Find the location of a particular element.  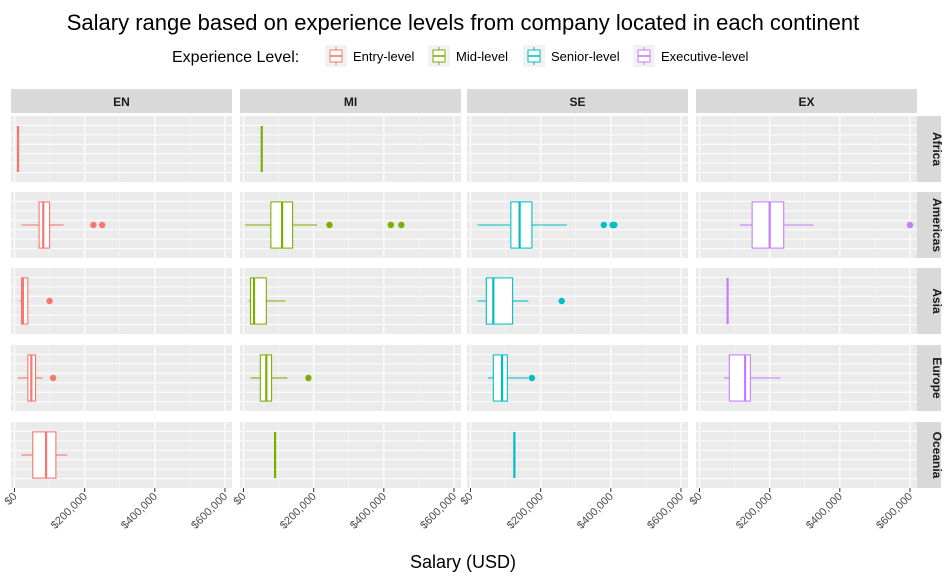

boxplot-se-europe is located at coordinates (512, 378).